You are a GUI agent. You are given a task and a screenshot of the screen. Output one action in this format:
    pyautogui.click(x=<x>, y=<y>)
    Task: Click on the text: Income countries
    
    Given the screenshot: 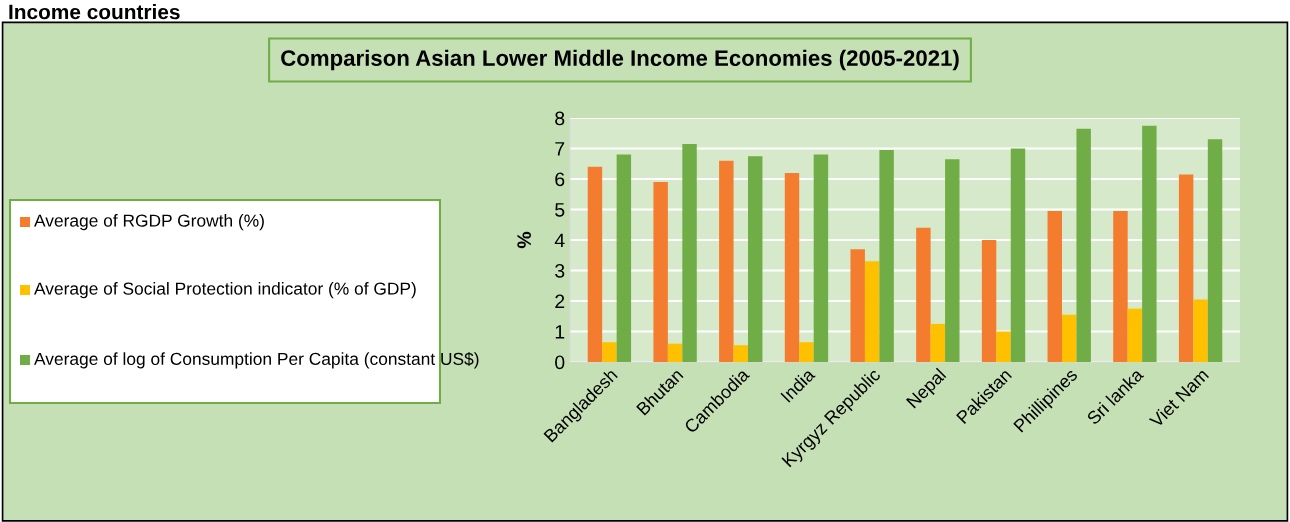 What is the action you would take?
    pyautogui.click(x=94, y=12)
    